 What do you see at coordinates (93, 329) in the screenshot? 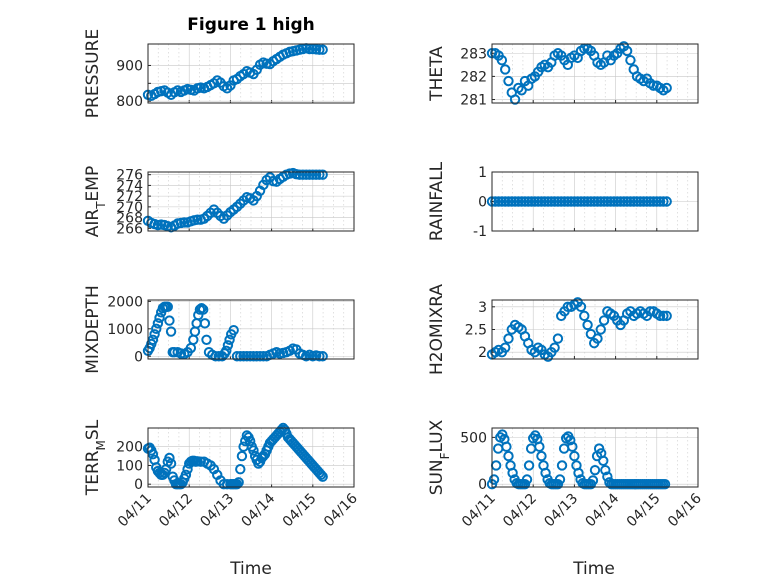
I see `y-axis-label: MIXDEPTH` at bounding box center [93, 329].